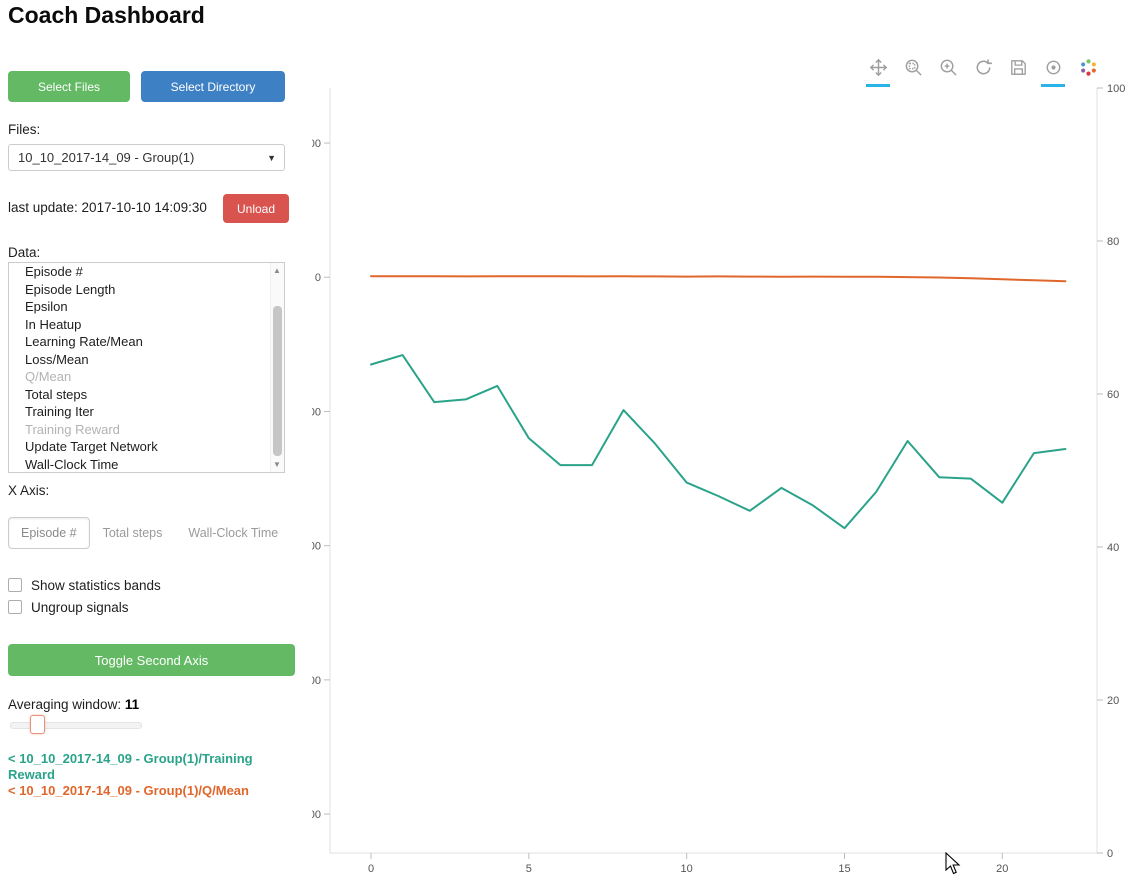 The height and width of the screenshot is (881, 1142). I want to click on right-axis-tick-label: 40, so click(1113, 548).